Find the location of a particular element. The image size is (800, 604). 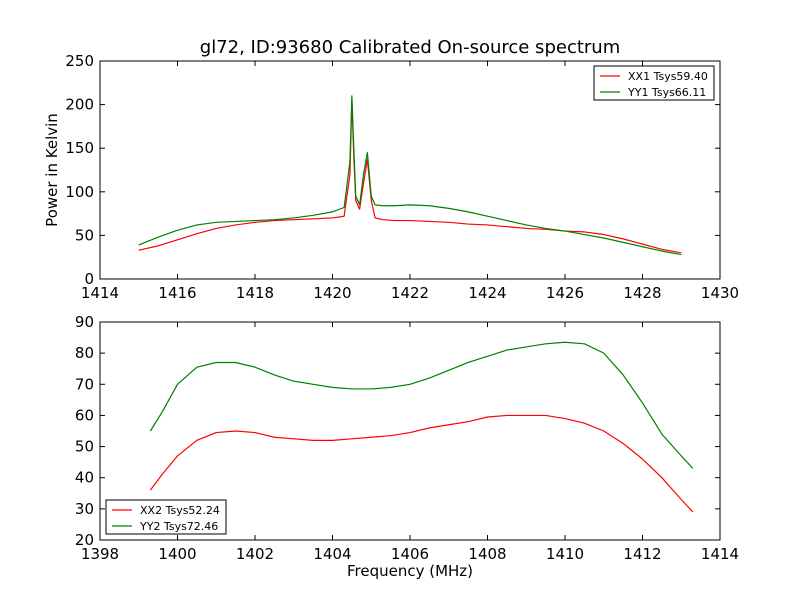

x-tick-label: 1418 is located at coordinates (255, 293).